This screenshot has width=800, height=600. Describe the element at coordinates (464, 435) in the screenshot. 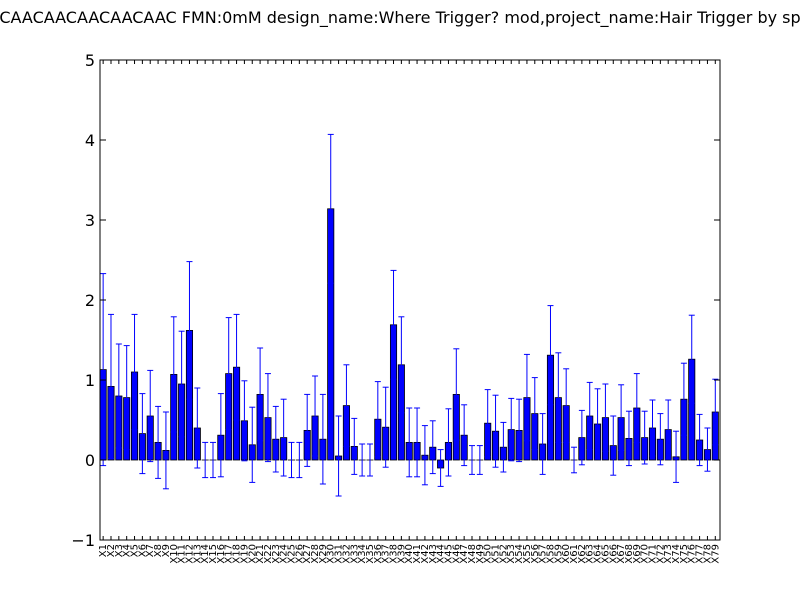

I see `errorbar-X47` at that location.